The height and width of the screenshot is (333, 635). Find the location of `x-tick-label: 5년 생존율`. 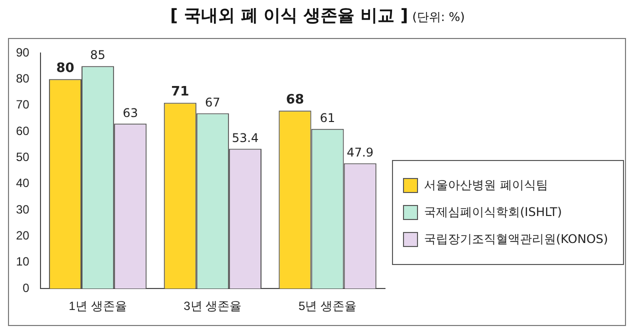

x-tick-label: 5년 생존율 is located at coordinates (327, 306).